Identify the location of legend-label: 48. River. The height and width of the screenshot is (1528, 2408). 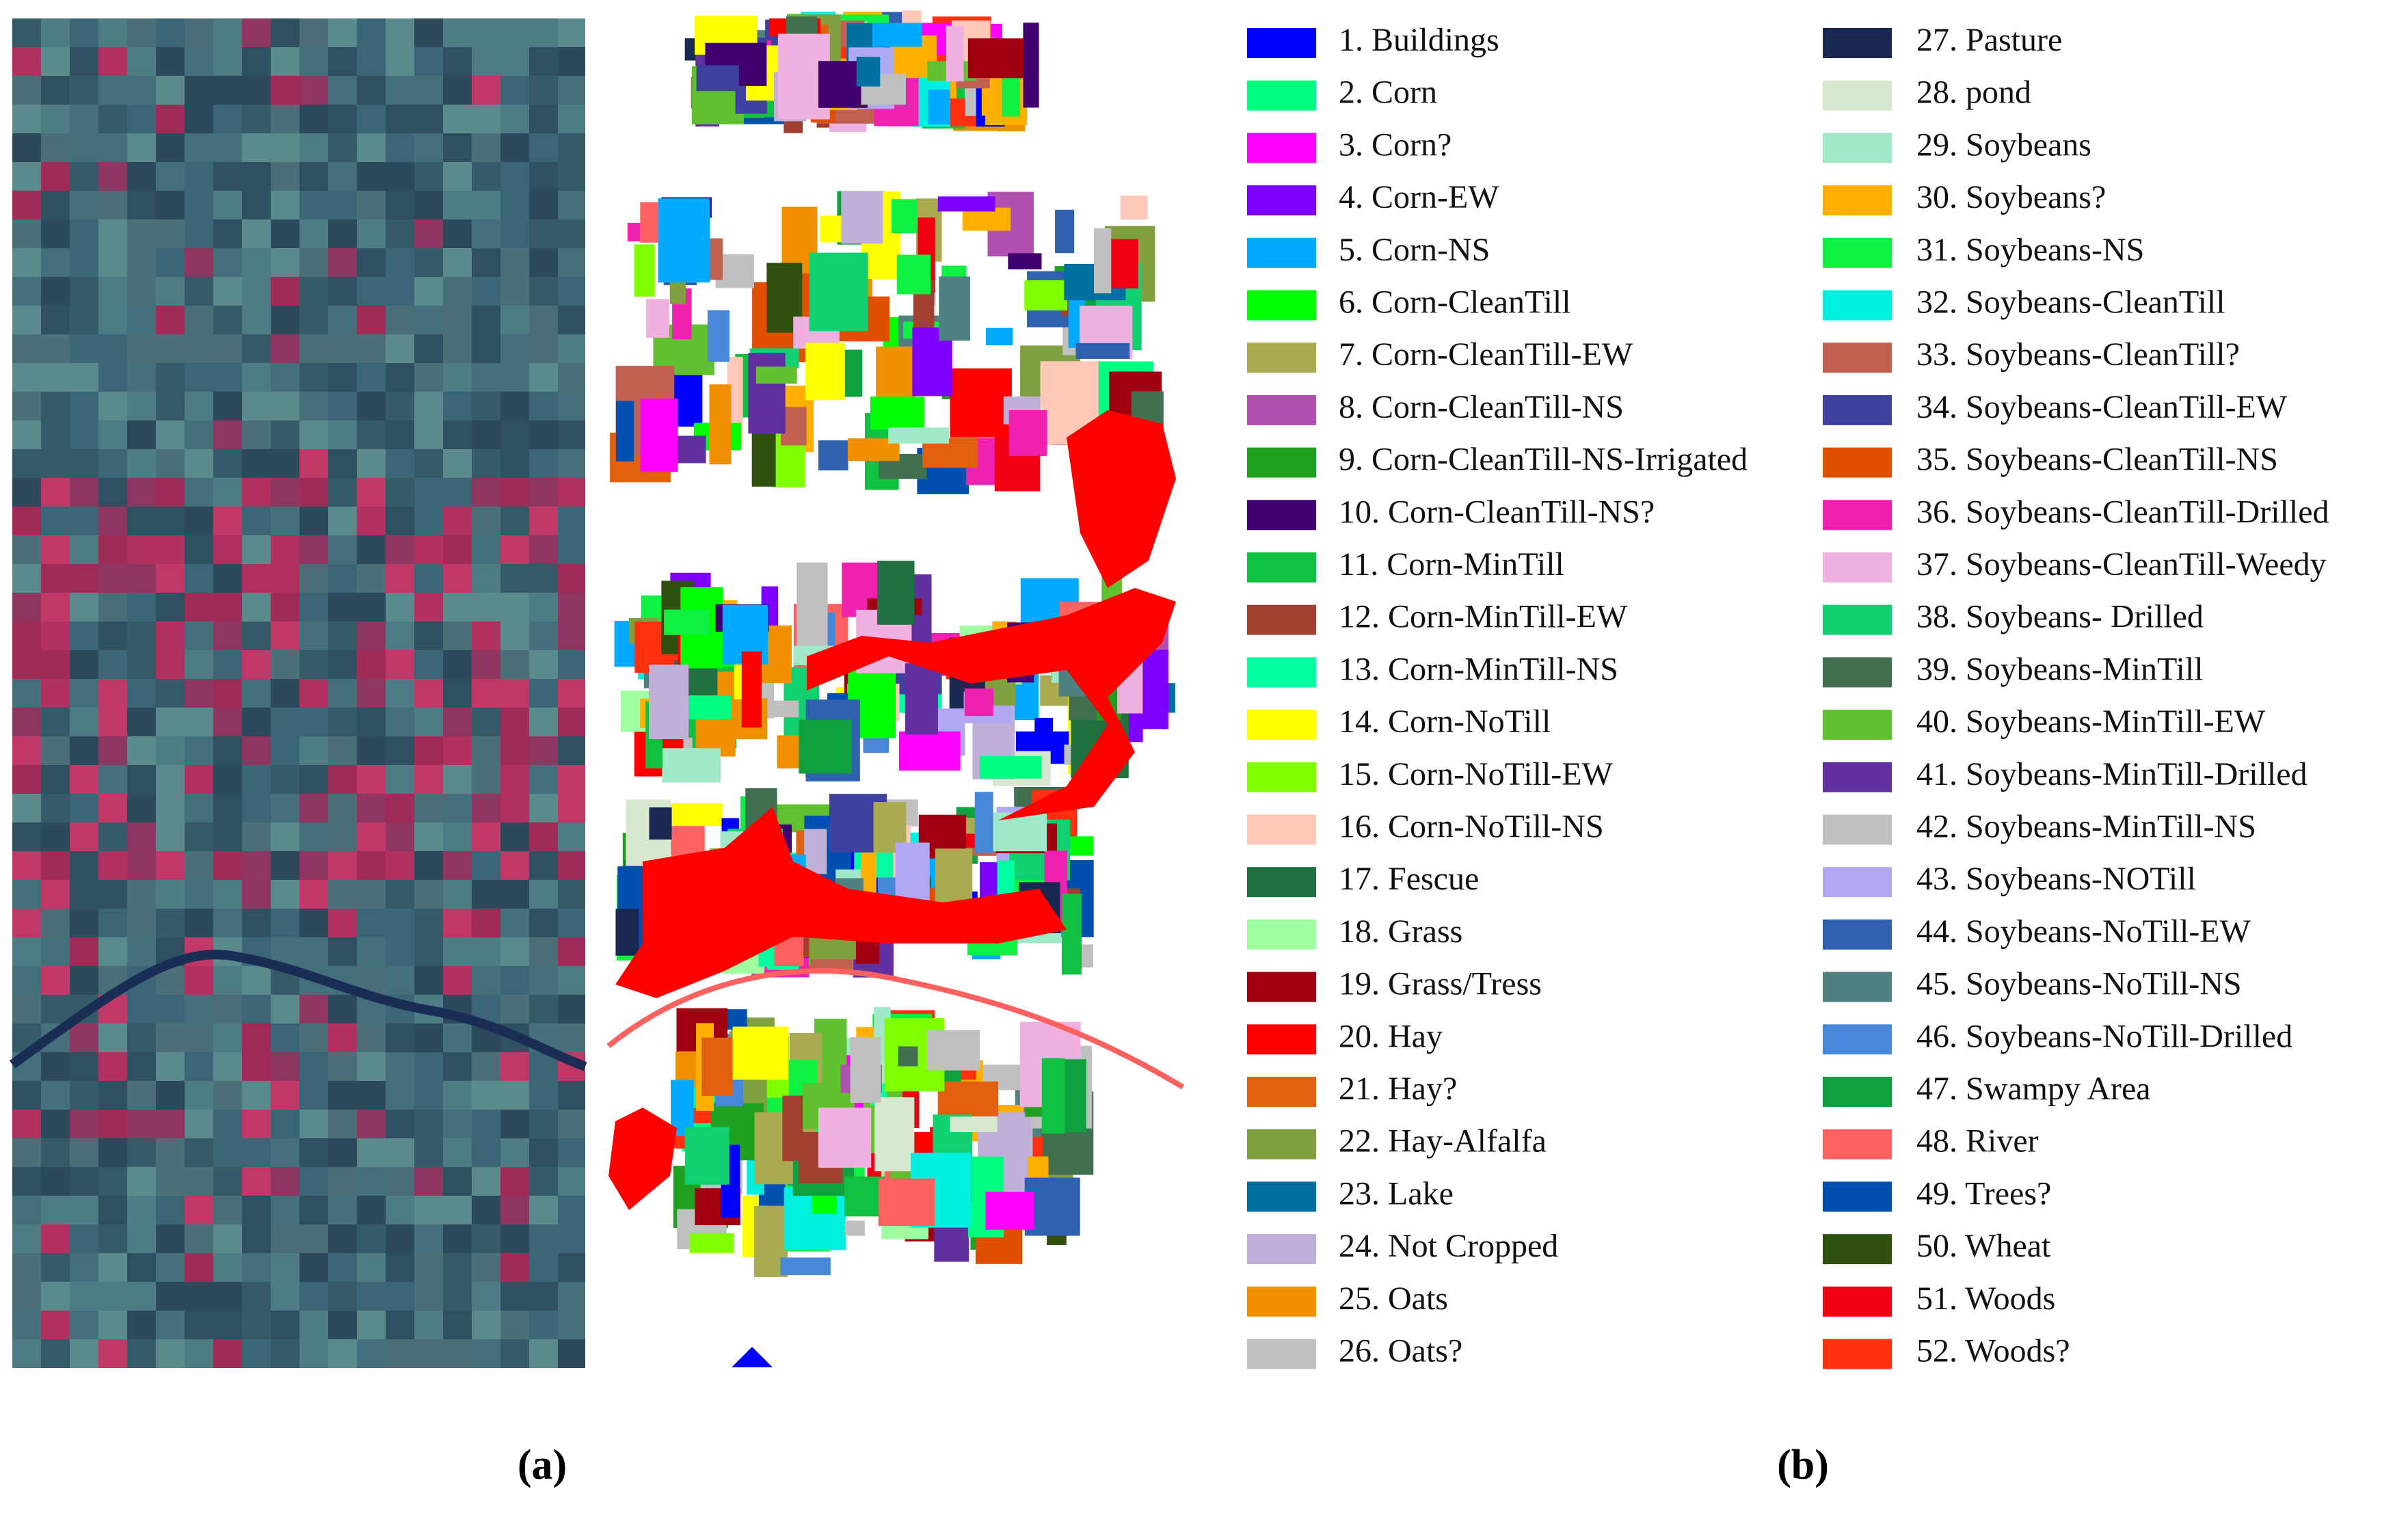
(1977, 1141).